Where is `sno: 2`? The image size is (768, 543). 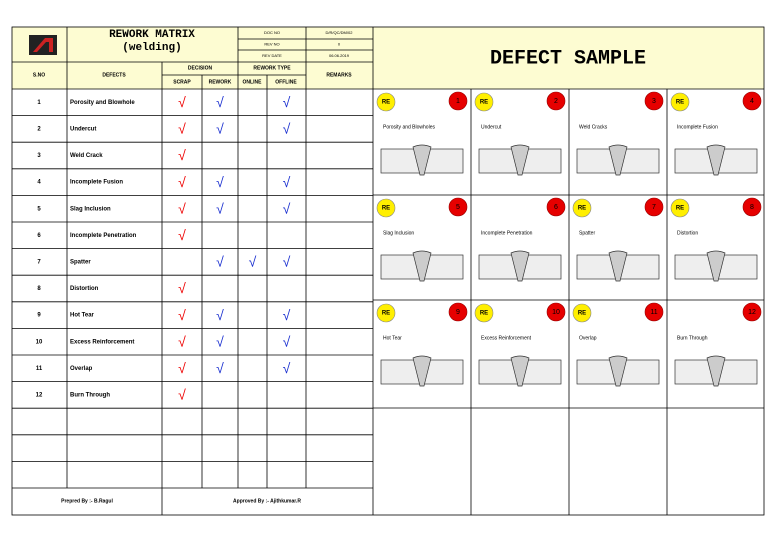
sno: 2 is located at coordinates (39, 129).